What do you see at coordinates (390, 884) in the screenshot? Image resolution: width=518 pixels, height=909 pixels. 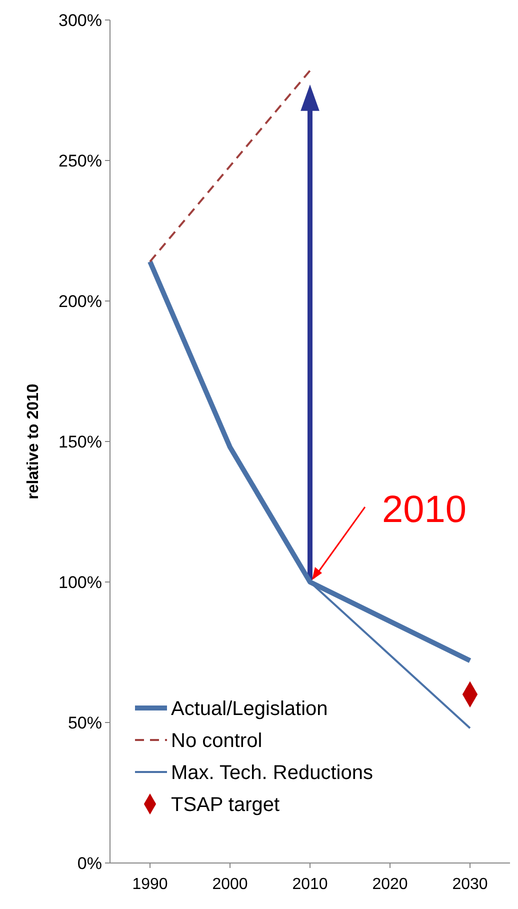 I see `x-tick-label: 2020` at bounding box center [390, 884].